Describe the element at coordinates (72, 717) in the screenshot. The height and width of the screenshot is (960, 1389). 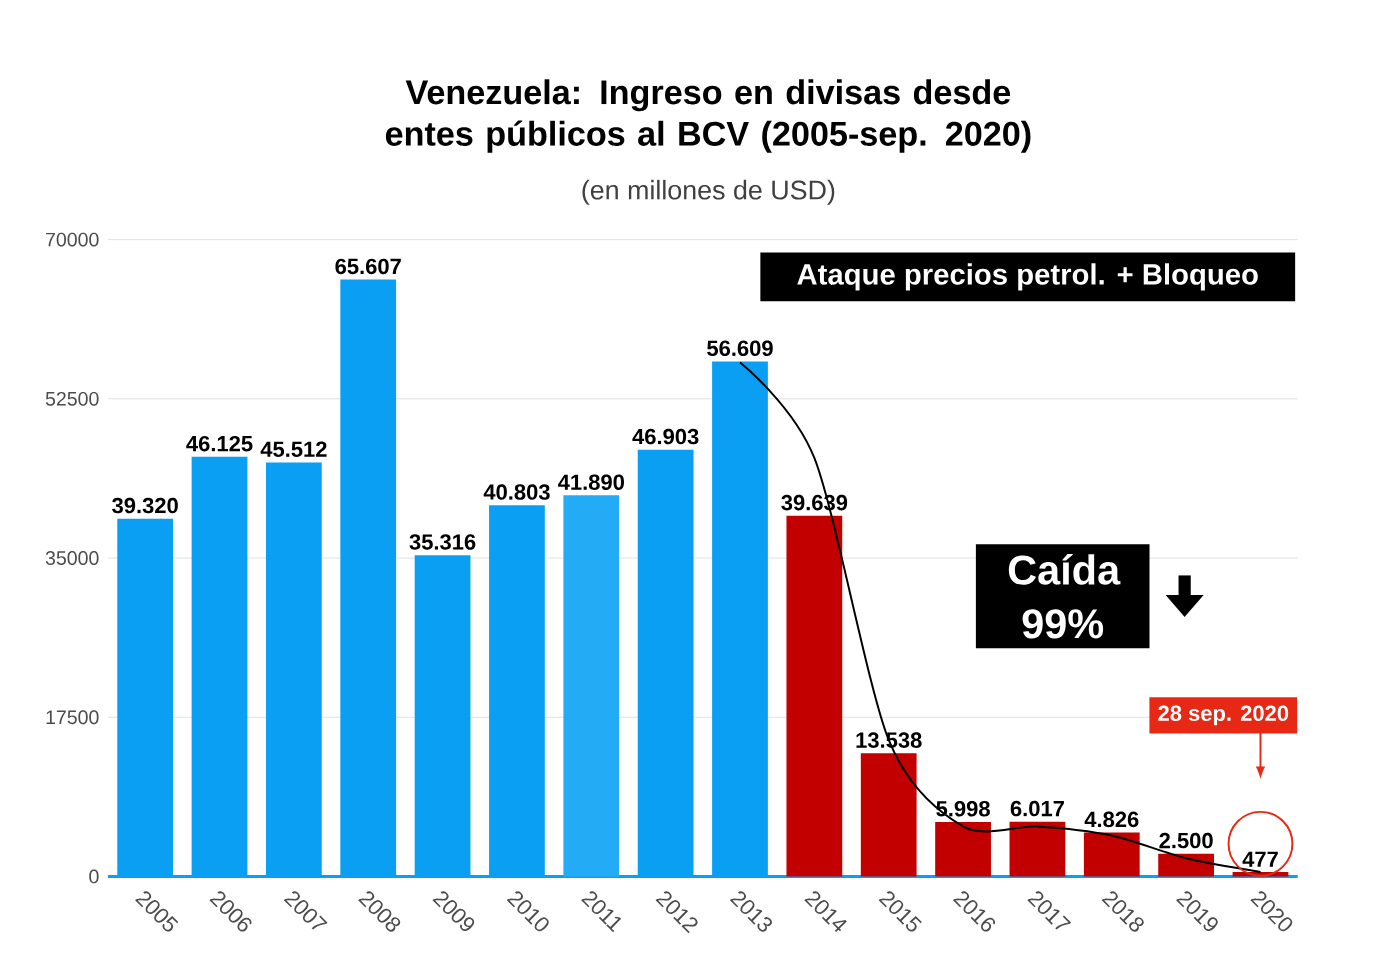
I see `y-tick-label: 17500` at that location.